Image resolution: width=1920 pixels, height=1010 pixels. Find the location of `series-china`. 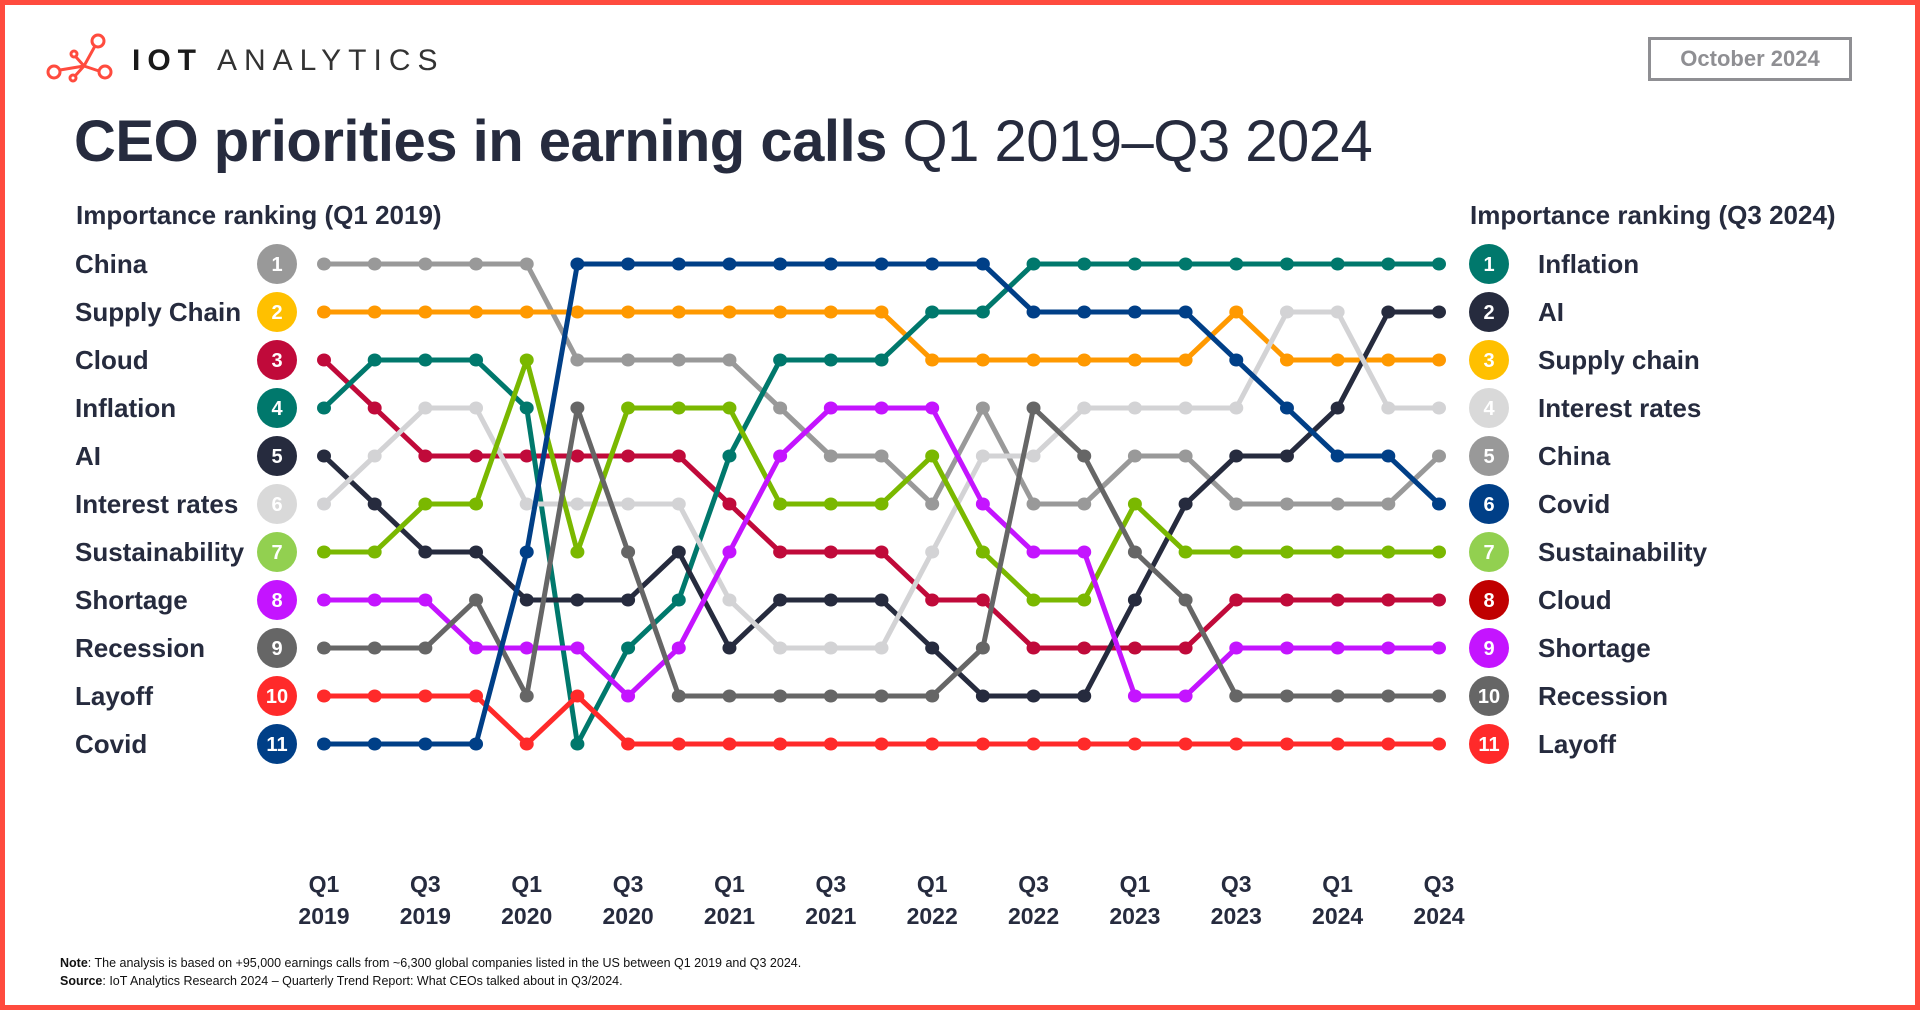

series-china is located at coordinates (881, 384).